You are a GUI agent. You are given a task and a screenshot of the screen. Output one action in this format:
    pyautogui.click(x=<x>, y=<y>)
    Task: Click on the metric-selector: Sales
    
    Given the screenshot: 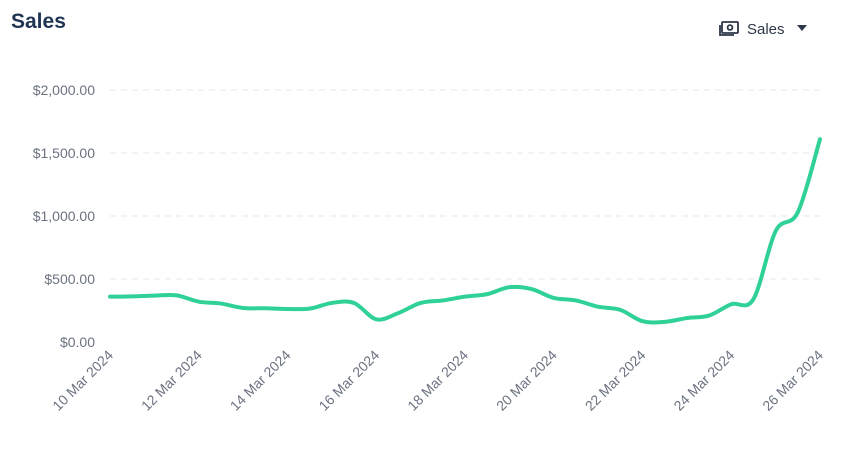 What is the action you would take?
    pyautogui.click(x=763, y=29)
    